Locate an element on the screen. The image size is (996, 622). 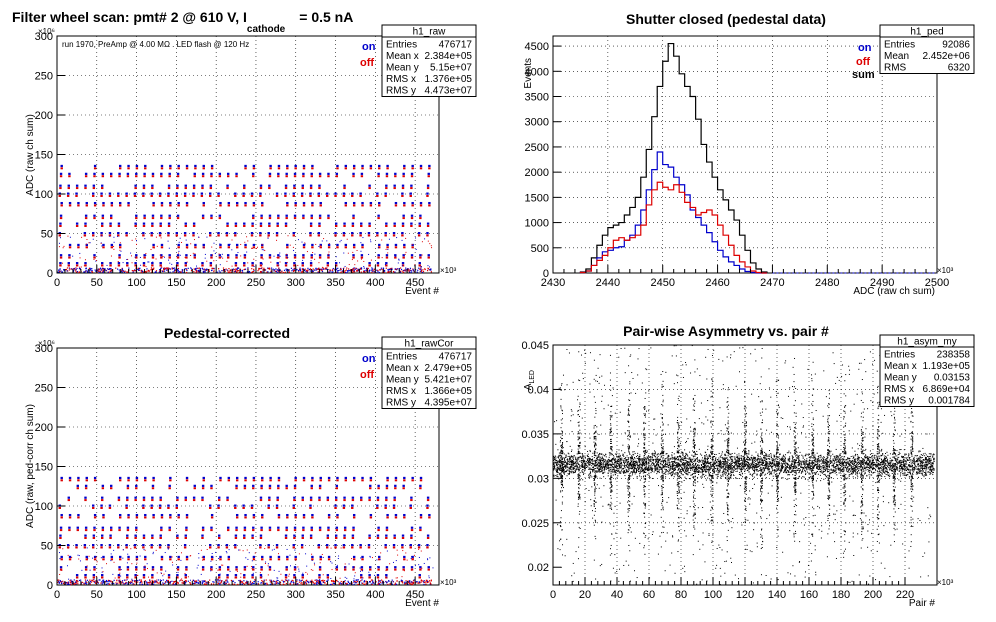
y-tick-label: 100 is located at coordinates (44, 195).